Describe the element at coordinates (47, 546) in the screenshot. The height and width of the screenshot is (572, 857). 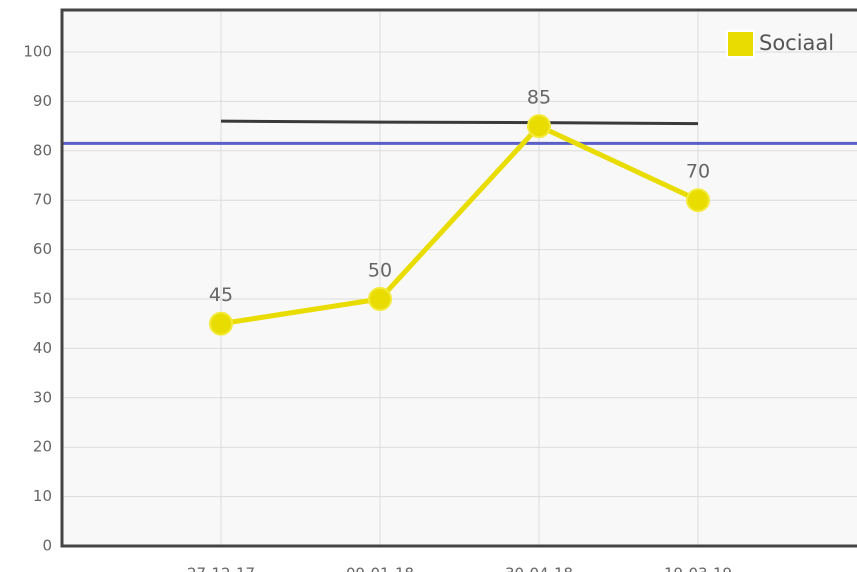
I see `y-tick-label: 0` at that location.